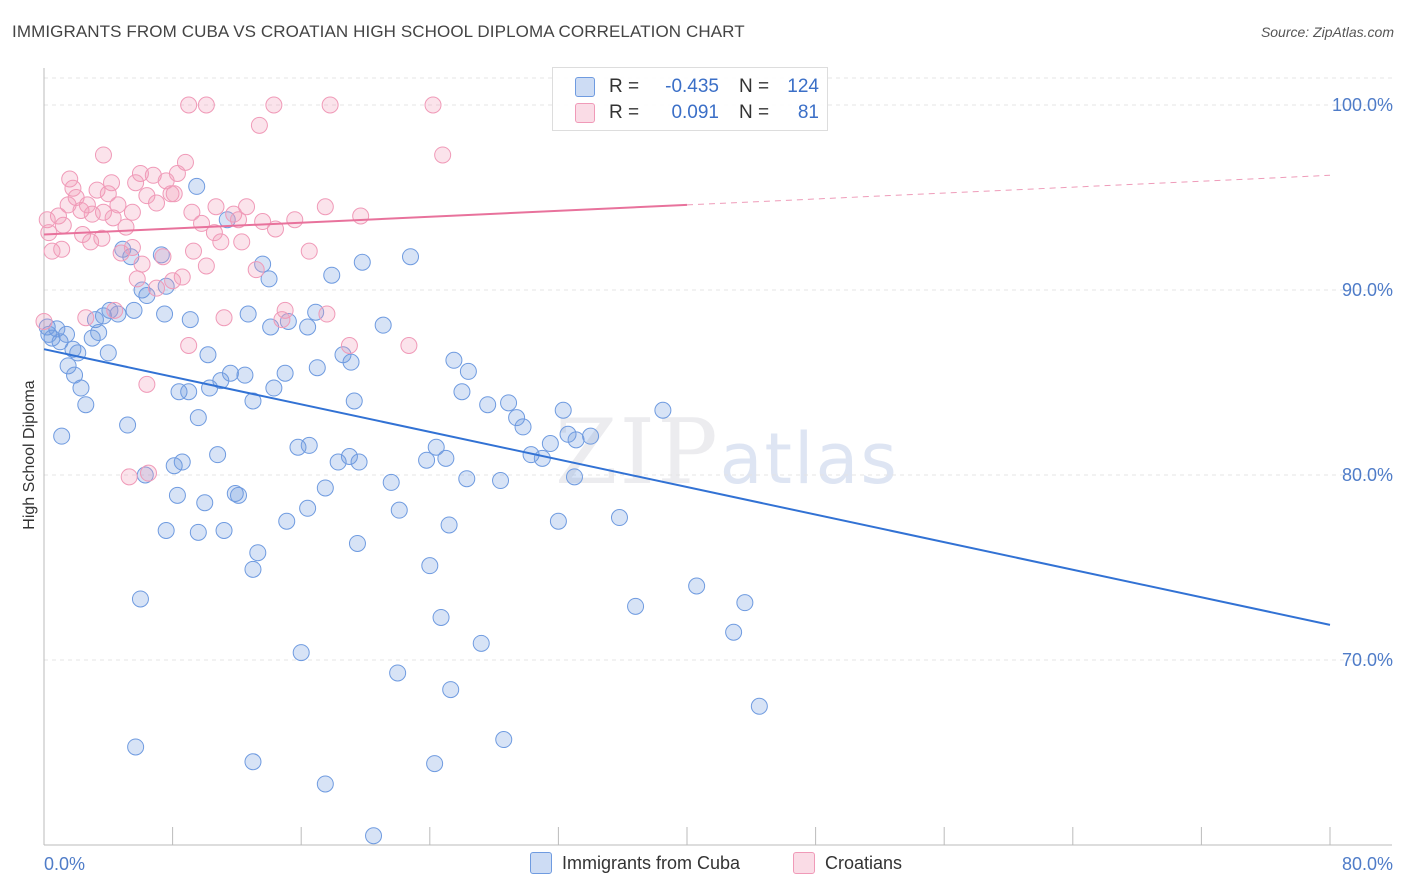 The width and height of the screenshot is (1406, 892). I want to click on series-legend: Immigrants from Cuba Croatians, so click(703, 865).